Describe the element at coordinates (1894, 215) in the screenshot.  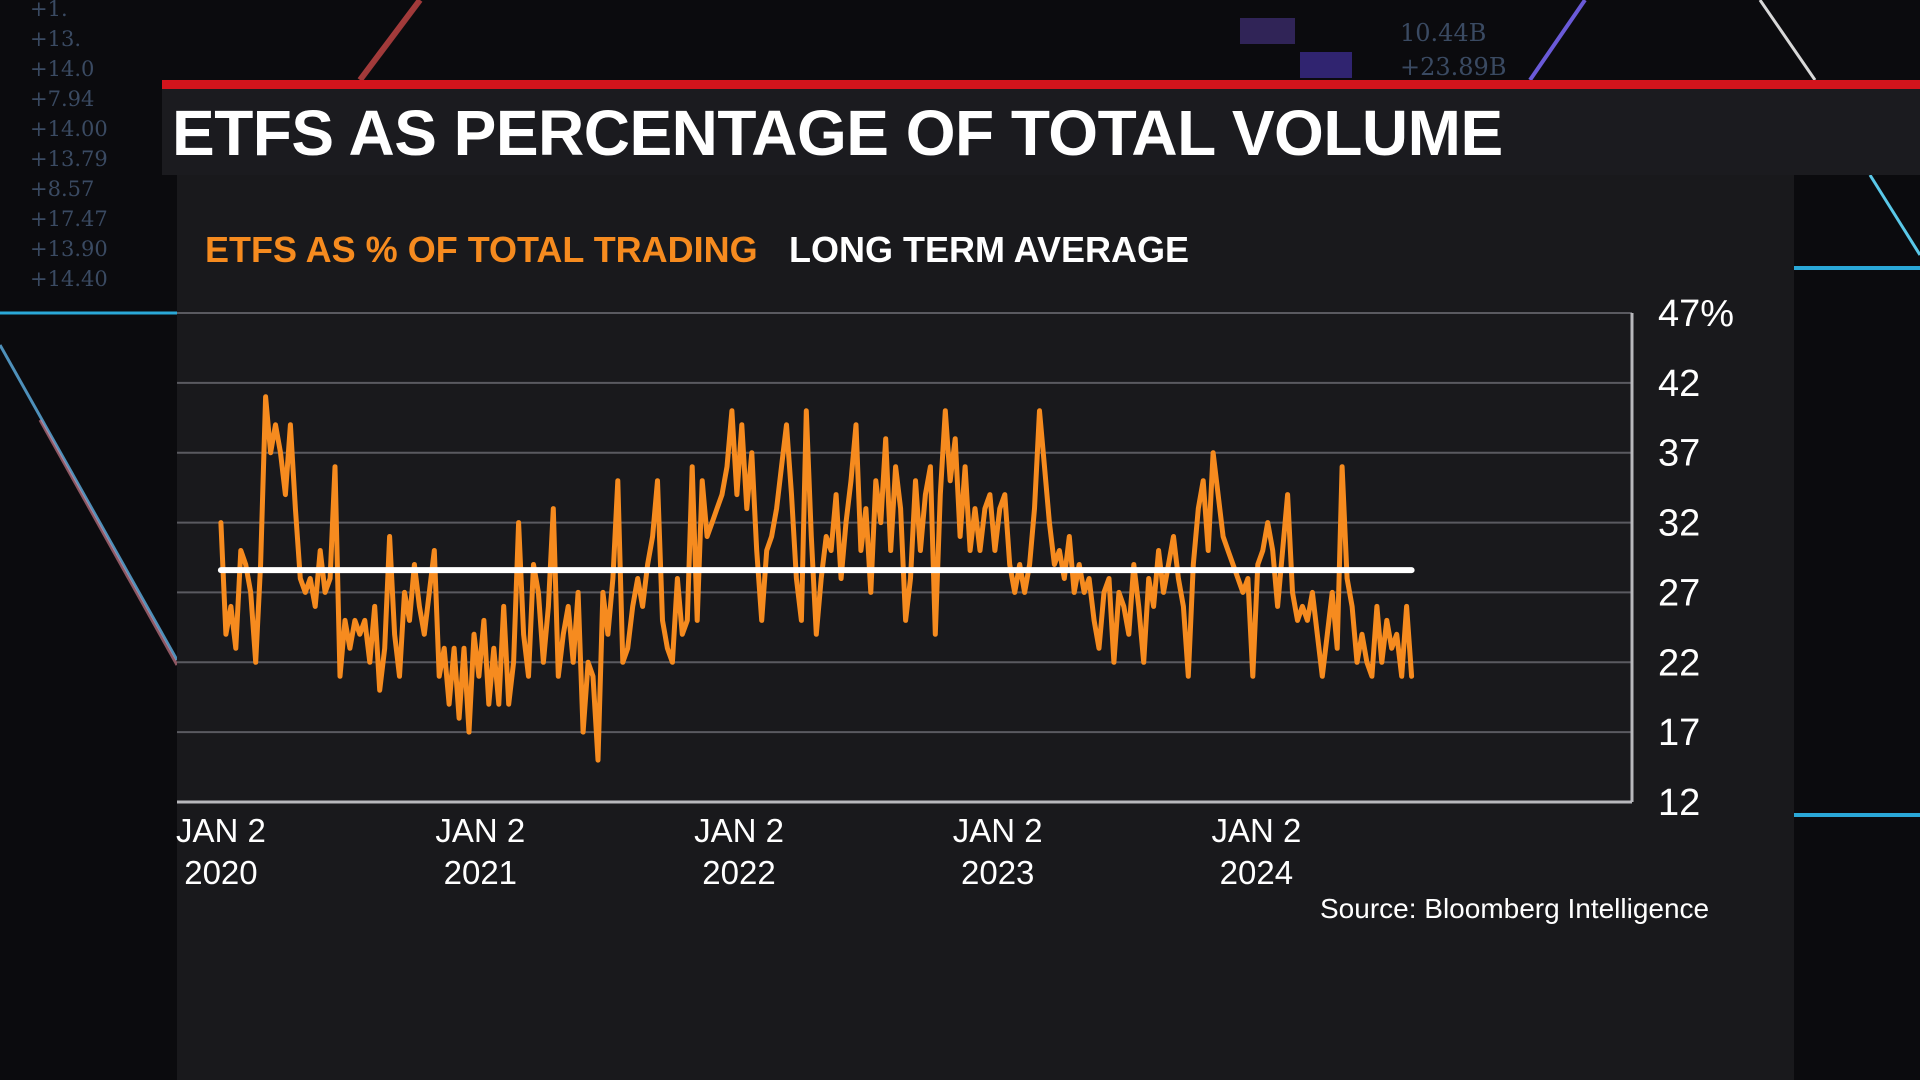
I see `bg-diagonal-right` at that location.